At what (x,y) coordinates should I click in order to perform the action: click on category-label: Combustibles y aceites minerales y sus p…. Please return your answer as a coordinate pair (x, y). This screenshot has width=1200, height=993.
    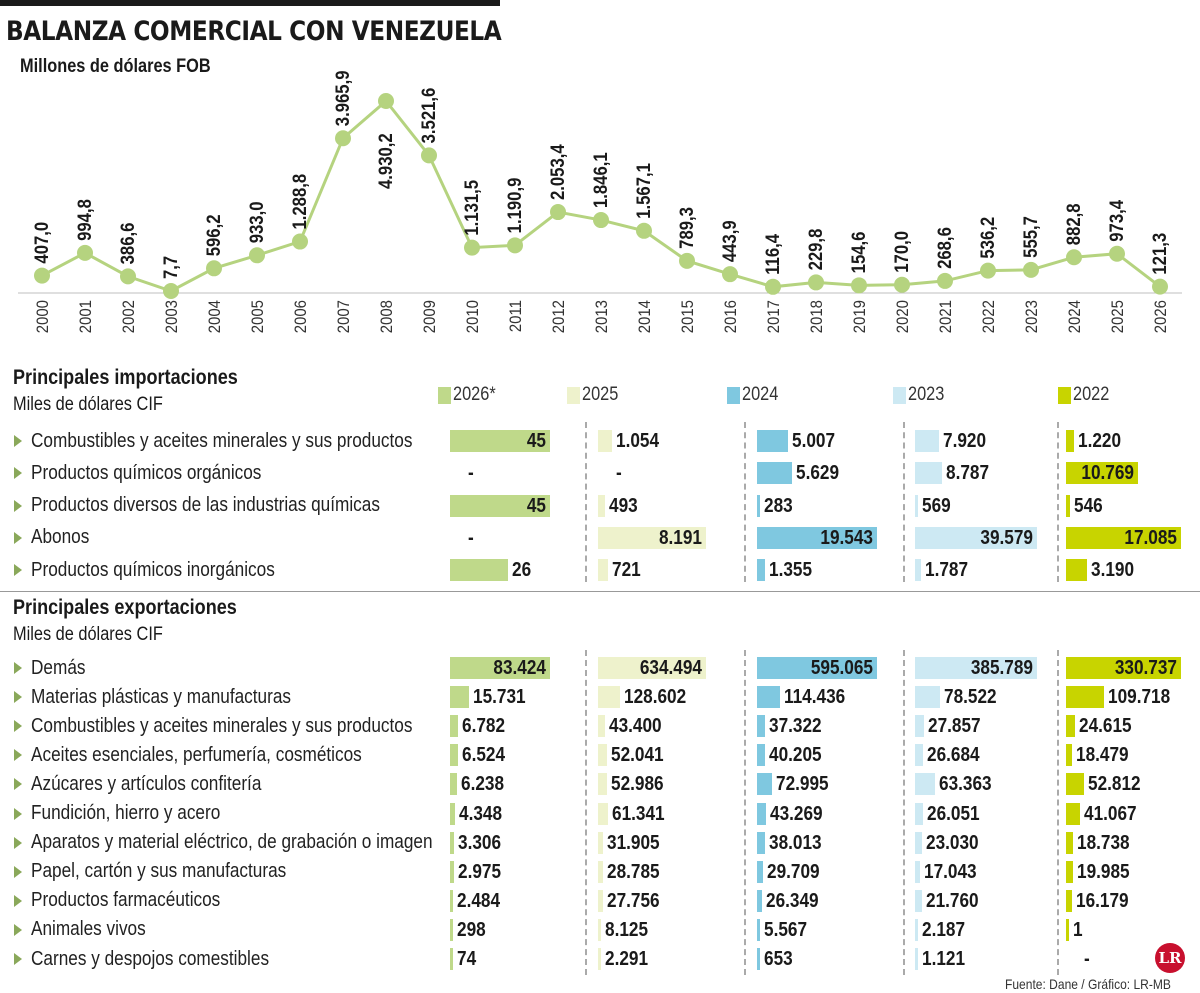
    Looking at the image, I should click on (222, 440).